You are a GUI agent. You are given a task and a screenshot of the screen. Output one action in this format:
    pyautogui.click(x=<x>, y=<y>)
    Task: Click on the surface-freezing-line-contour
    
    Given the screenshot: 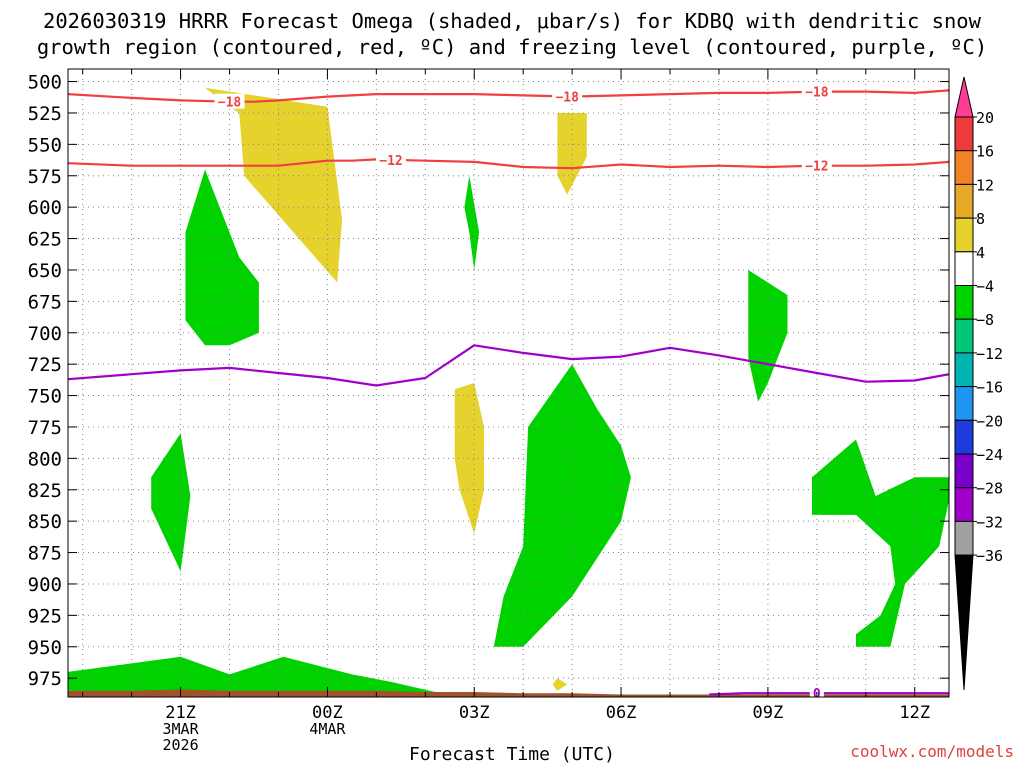 What is the action you would take?
    pyautogui.click(x=829, y=694)
    